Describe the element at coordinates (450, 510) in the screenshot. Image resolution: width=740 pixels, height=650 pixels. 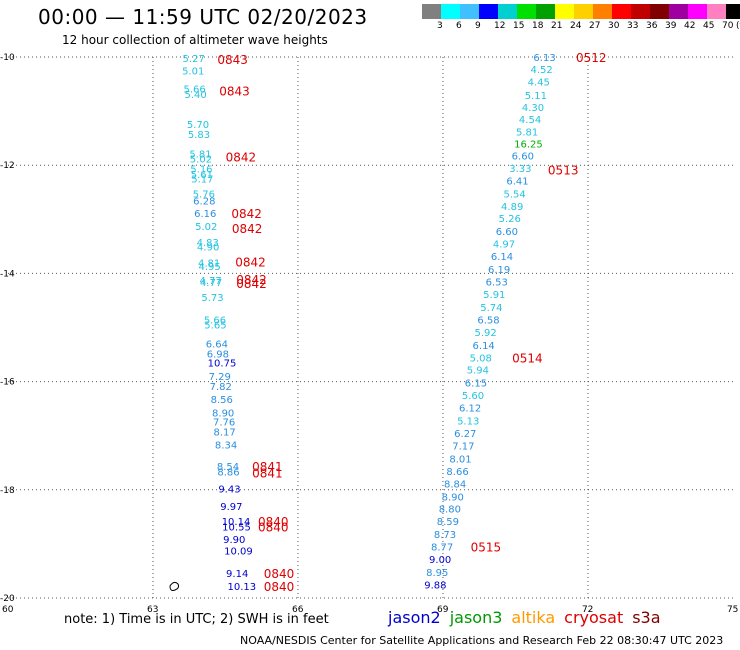
I see `wave-height-label: 8.80` at that location.